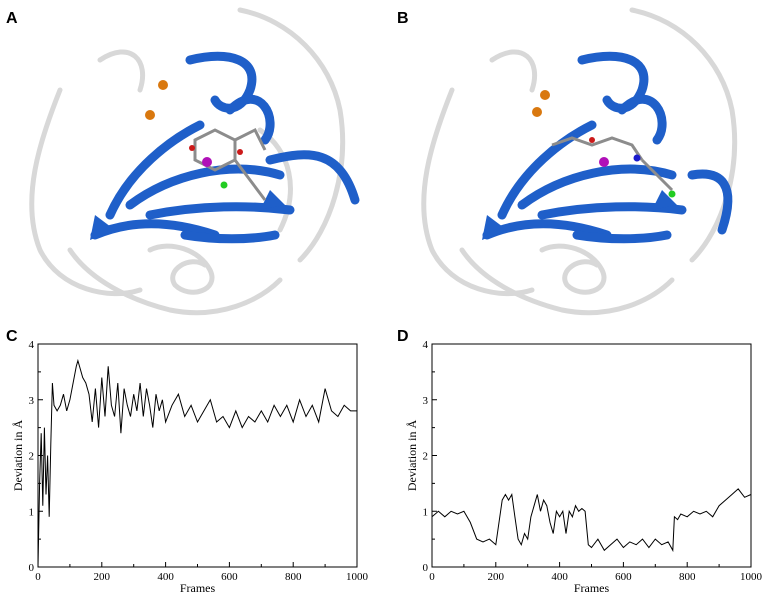 This screenshot has width=767, height=594. I want to click on panel-letter-c: C, so click(12, 336).